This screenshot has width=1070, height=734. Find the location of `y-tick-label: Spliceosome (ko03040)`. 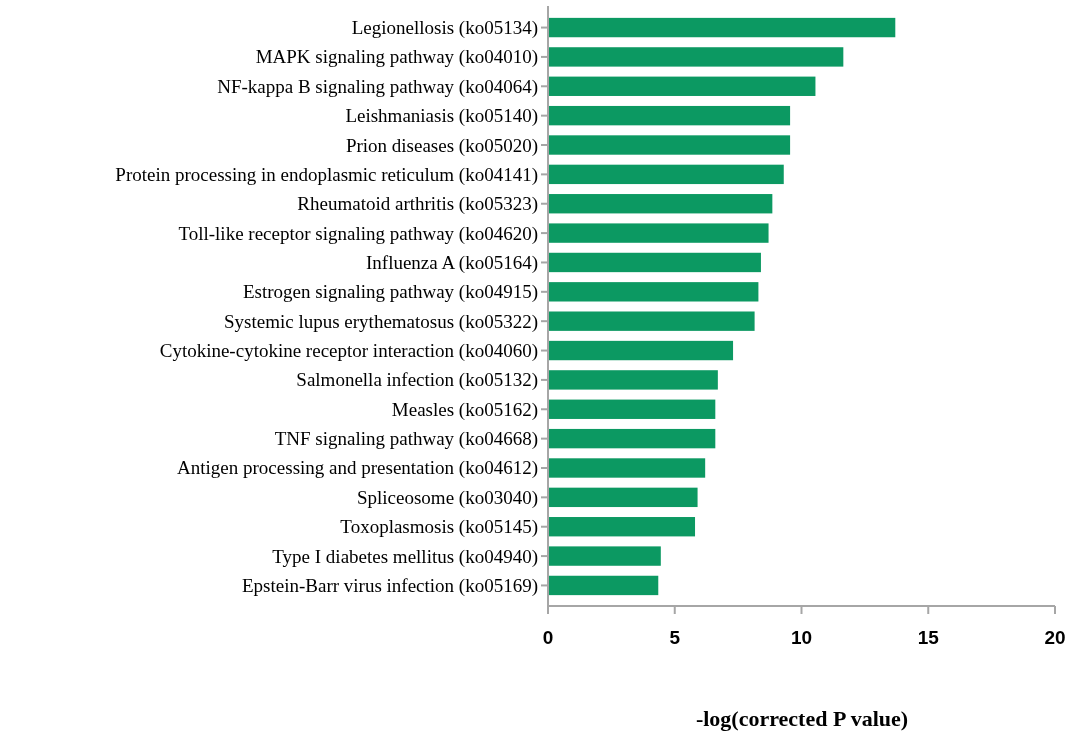

y-tick-label: Spliceosome (ko03040) is located at coordinates (447, 497).